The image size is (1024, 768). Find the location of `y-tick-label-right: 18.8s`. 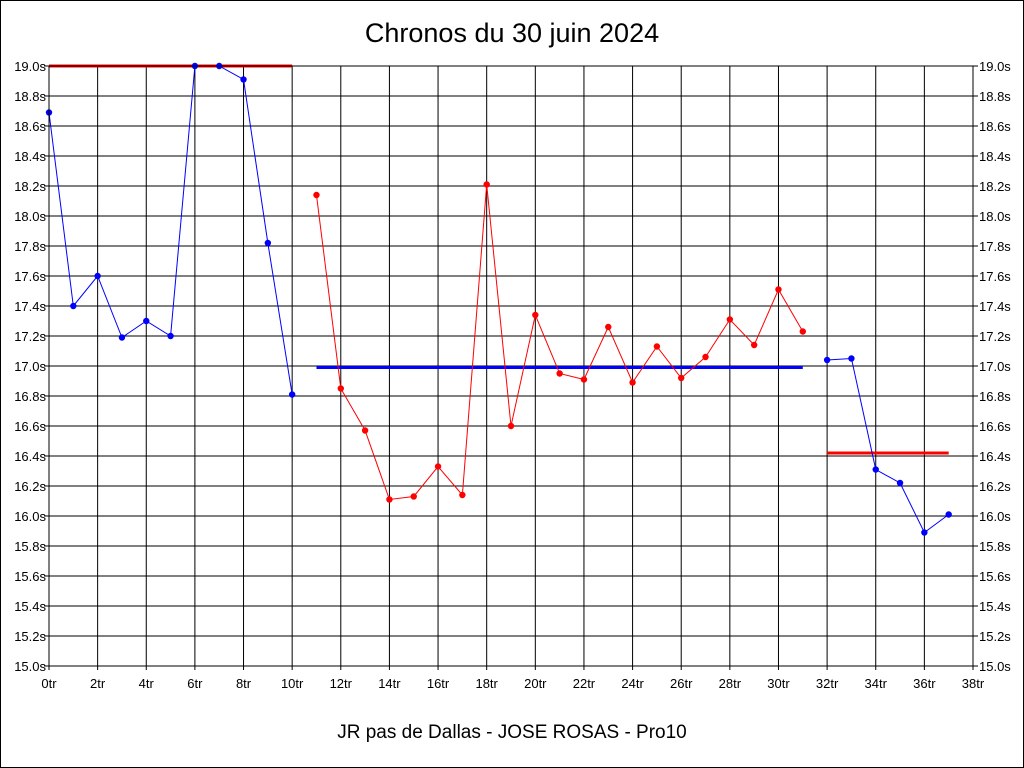

y-tick-label-right: 18.8s is located at coordinates (995, 96).